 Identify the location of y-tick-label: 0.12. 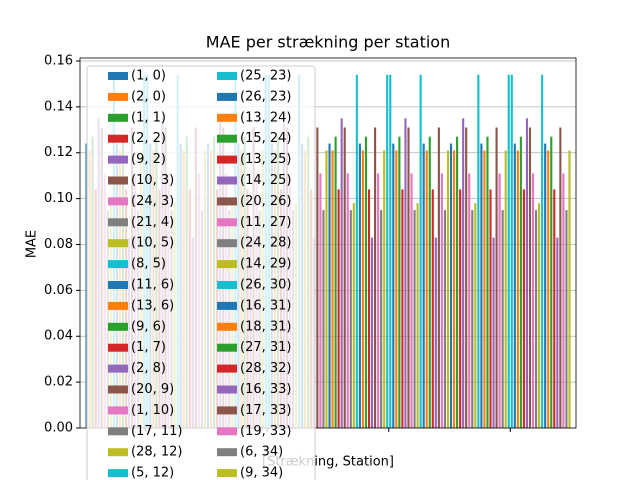
(58, 152).